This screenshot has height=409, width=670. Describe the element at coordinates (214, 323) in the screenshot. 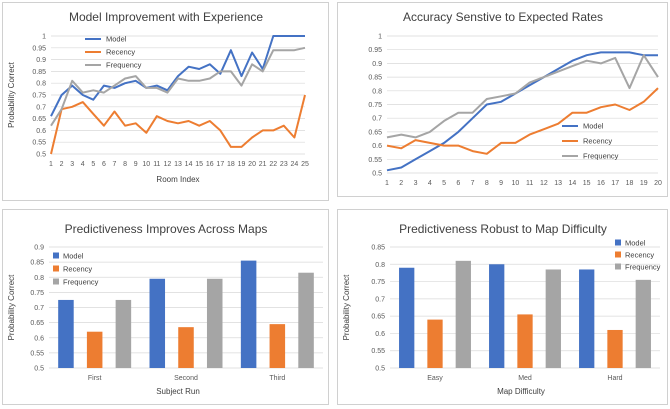

I see `bar-frequency-second` at that location.